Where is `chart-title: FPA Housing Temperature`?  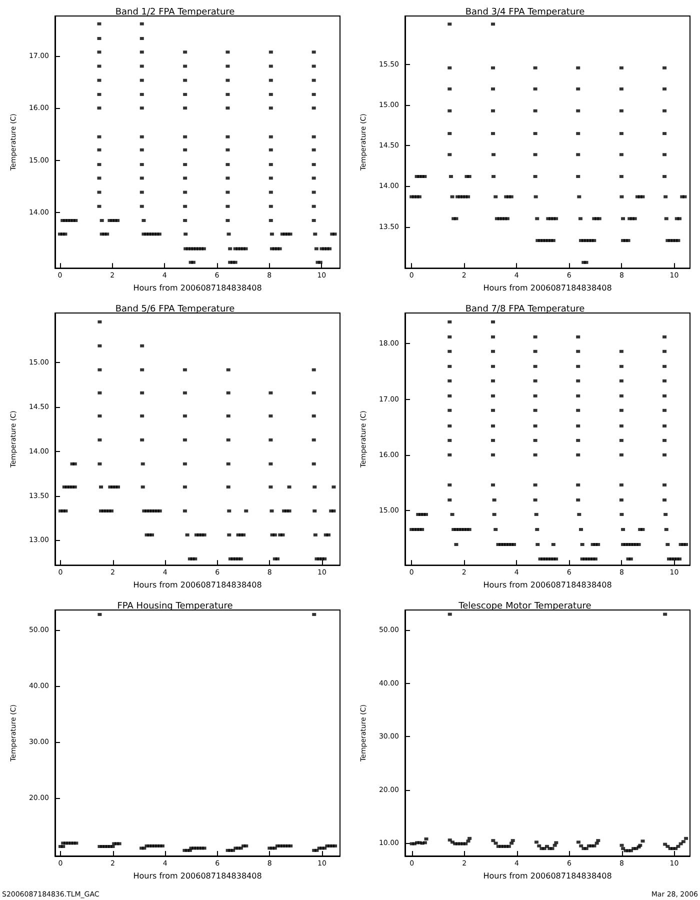
chart-title: FPA Housing Temperature is located at coordinates (175, 607).